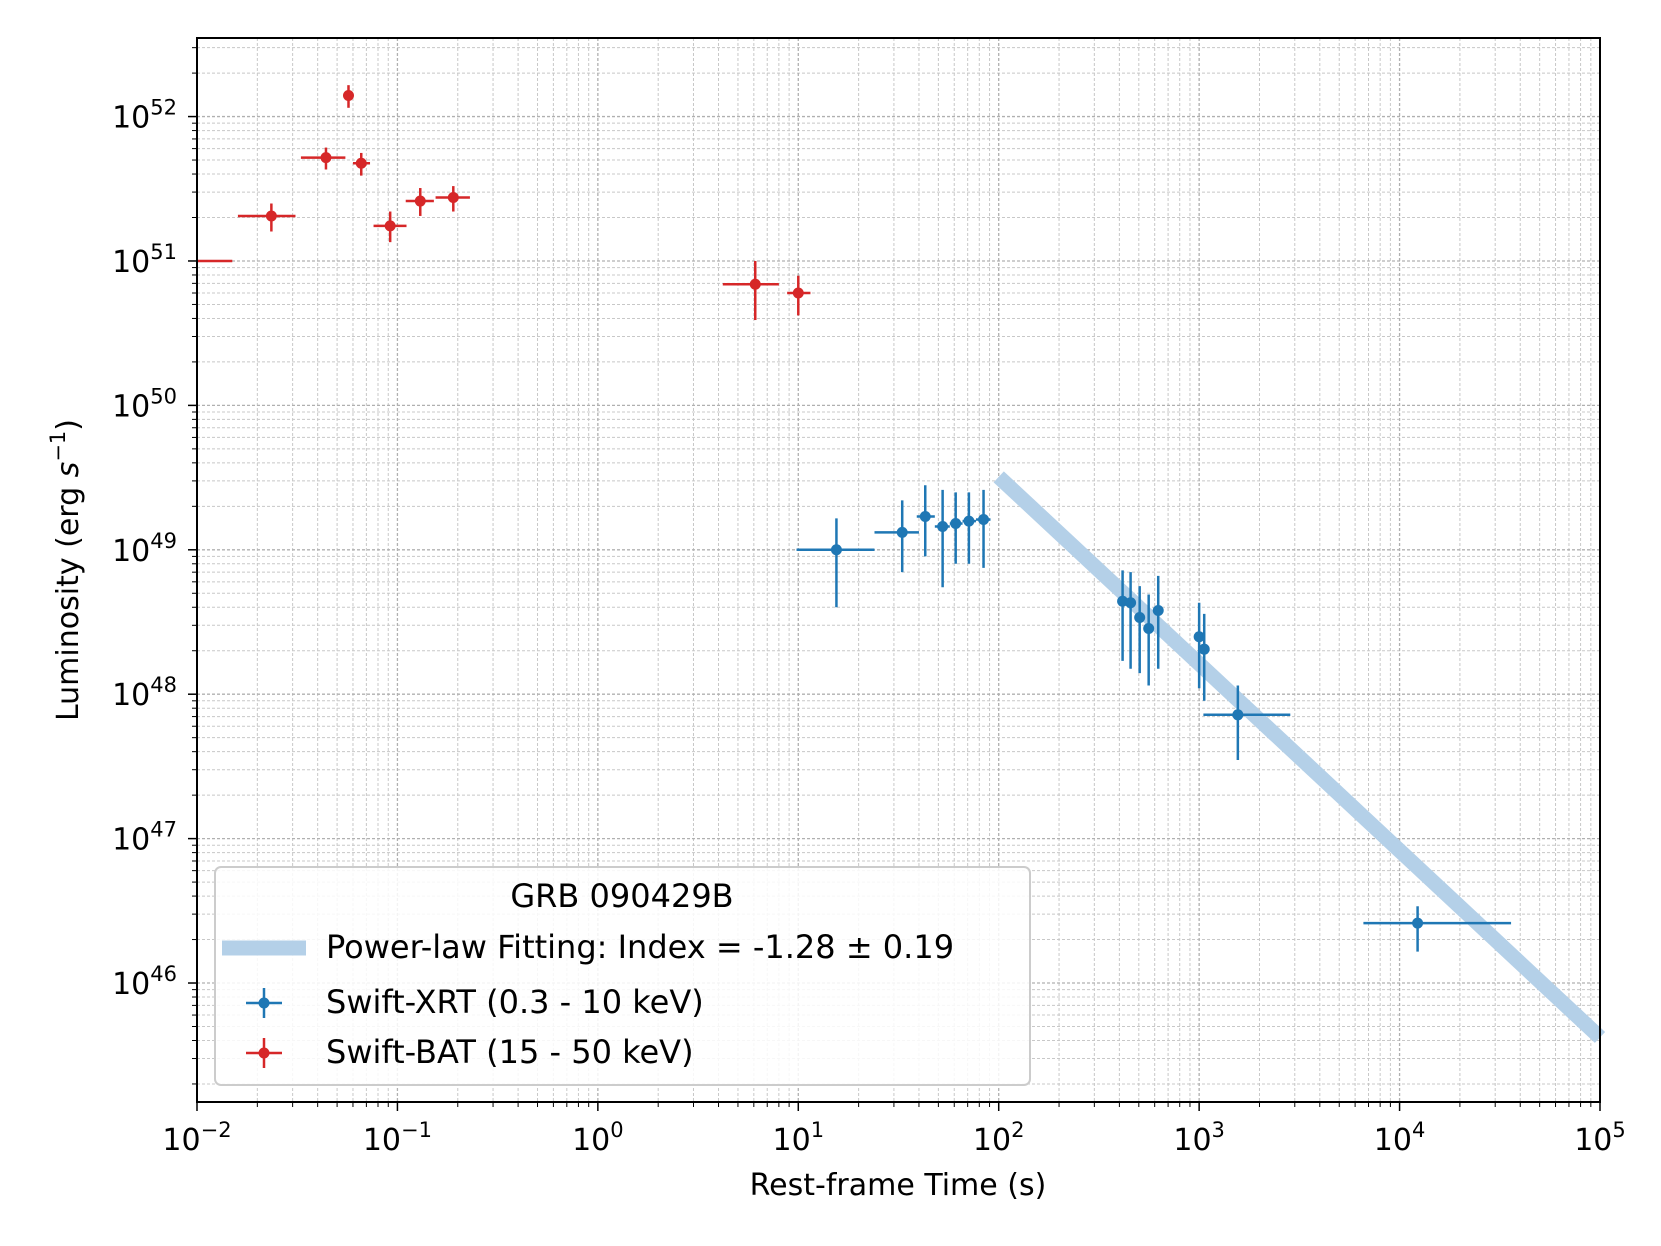 The image size is (1661, 1246). I want to click on y-tick-label-exp: 48, so click(163, 685).